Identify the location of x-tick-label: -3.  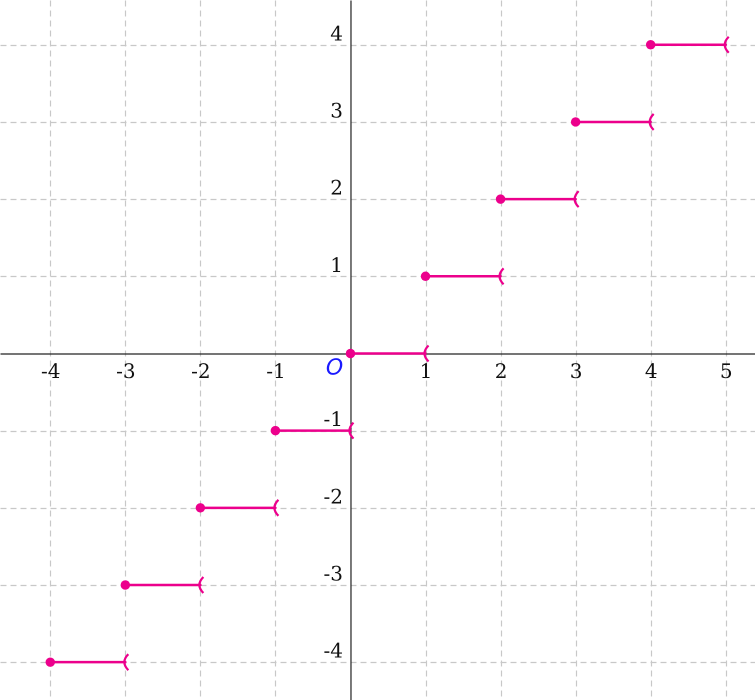
(126, 370).